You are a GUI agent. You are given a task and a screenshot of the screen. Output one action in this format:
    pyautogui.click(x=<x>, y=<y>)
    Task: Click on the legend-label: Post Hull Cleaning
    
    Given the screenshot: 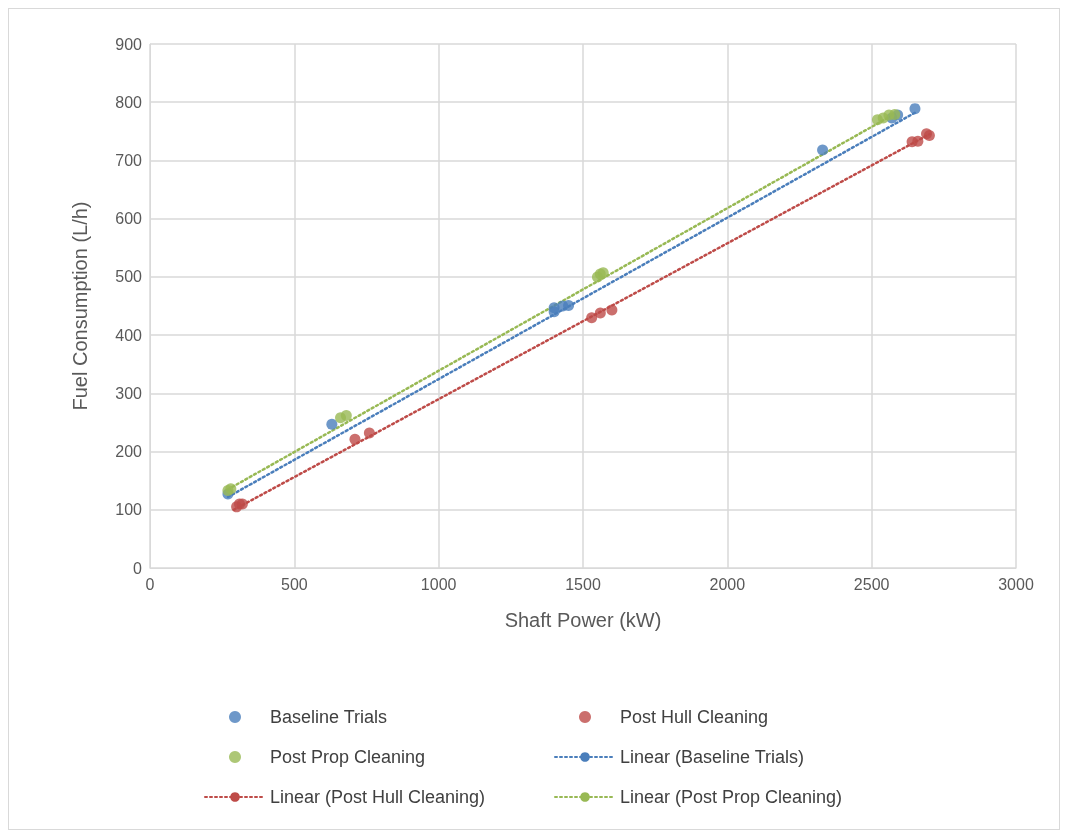 What is the action you would take?
    pyautogui.click(x=694, y=717)
    